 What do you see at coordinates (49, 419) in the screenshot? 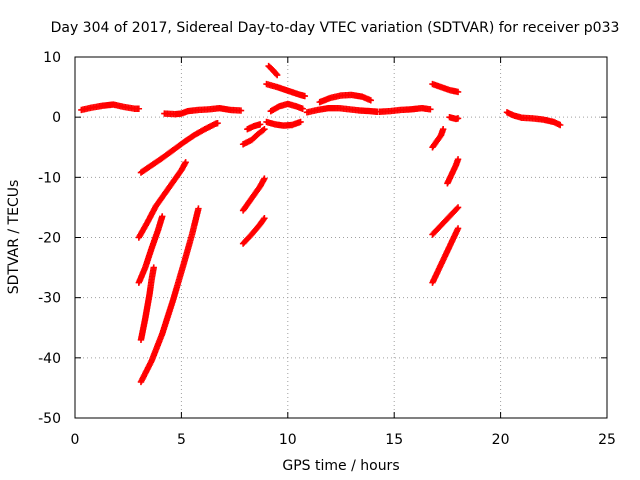
I see `y-tick-label: -50` at bounding box center [49, 419].